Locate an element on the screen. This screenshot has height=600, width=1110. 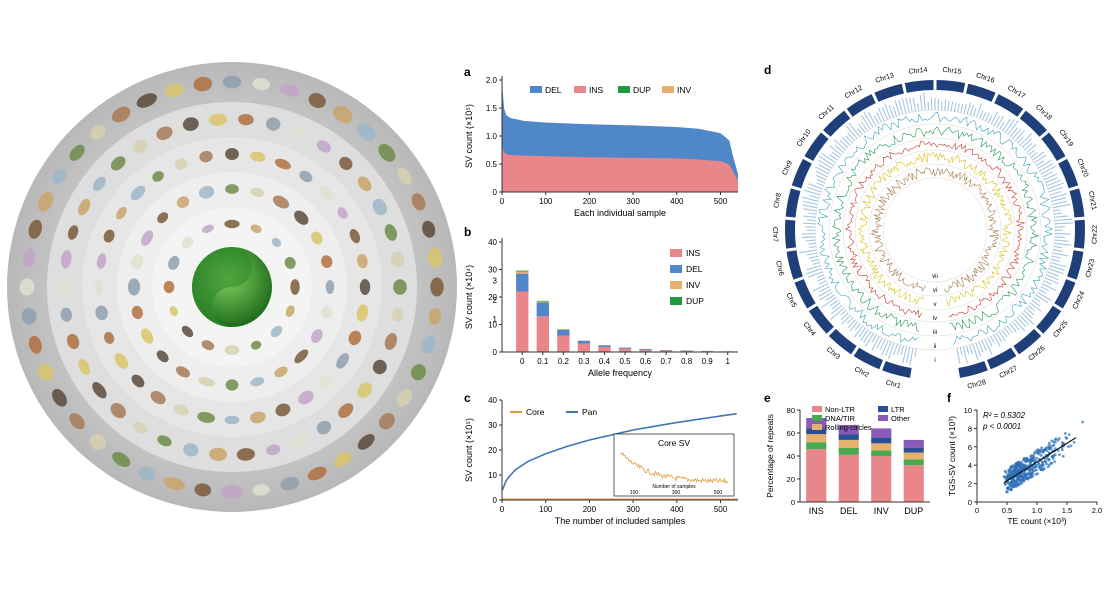
legend-label: DUP is located at coordinates (642, 90).